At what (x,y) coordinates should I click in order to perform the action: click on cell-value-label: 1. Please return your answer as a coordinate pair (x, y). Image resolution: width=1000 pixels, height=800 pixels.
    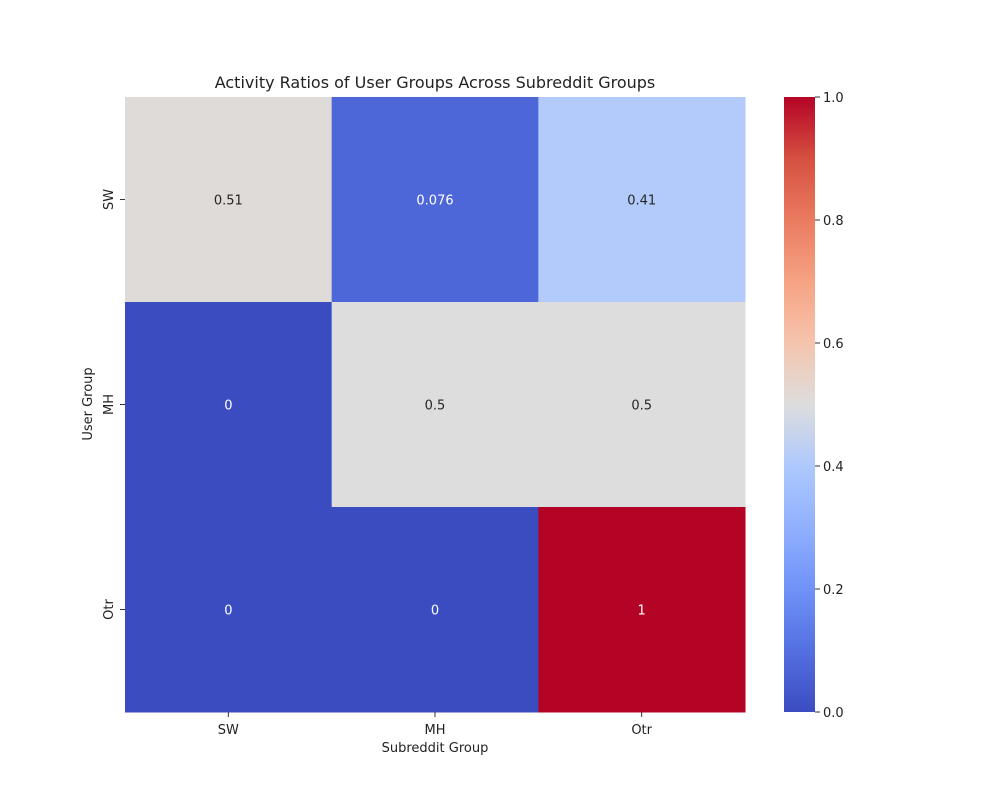
    Looking at the image, I should click on (642, 611).